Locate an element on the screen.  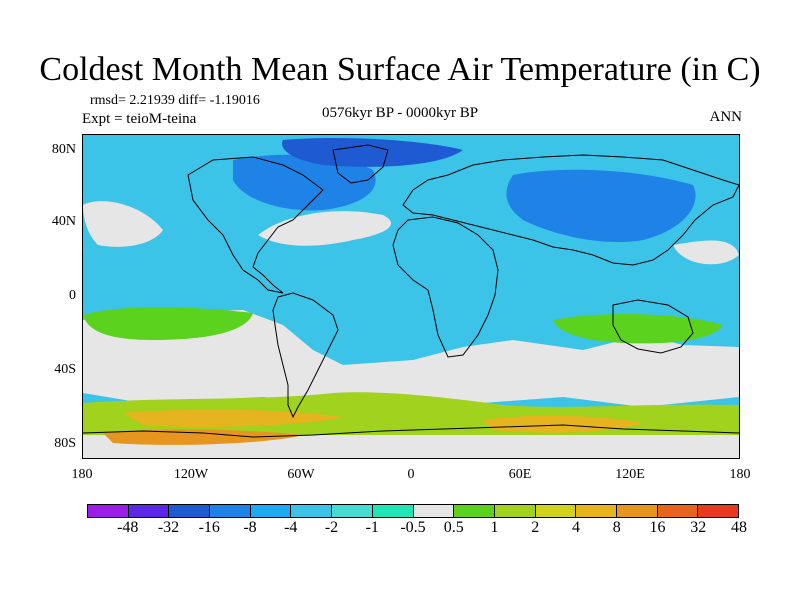
coast-eurasia is located at coordinates (570, 210).